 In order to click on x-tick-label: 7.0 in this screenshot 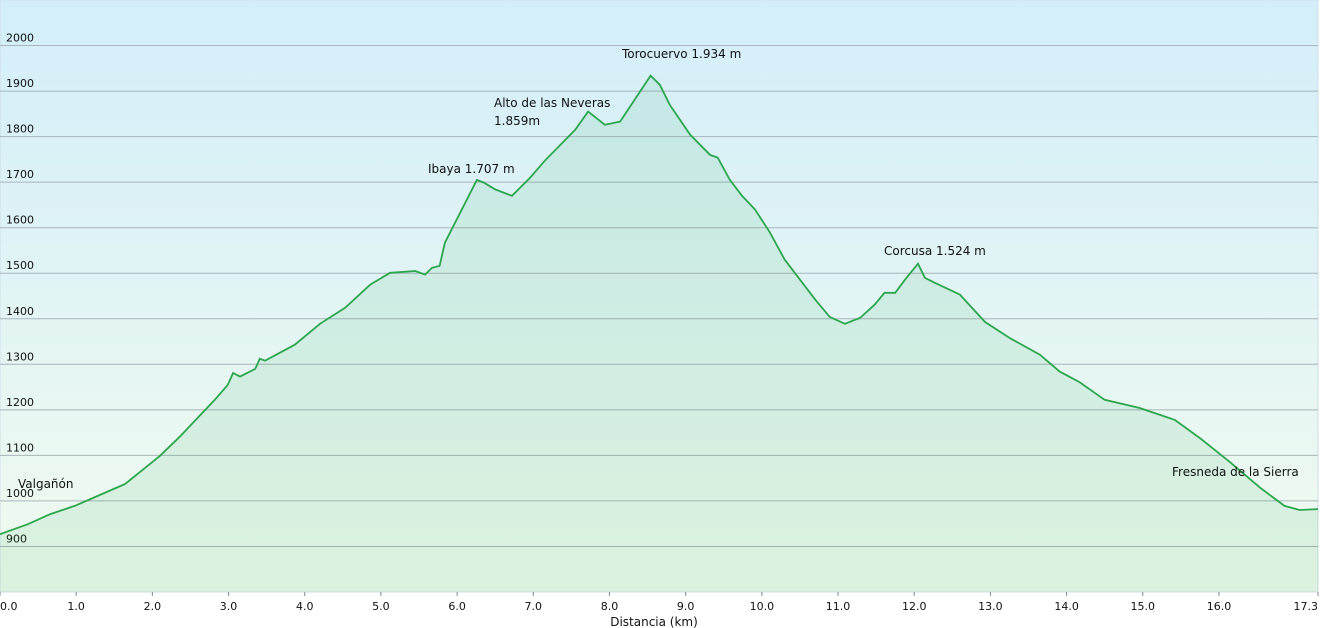, I will do `click(534, 606)`.